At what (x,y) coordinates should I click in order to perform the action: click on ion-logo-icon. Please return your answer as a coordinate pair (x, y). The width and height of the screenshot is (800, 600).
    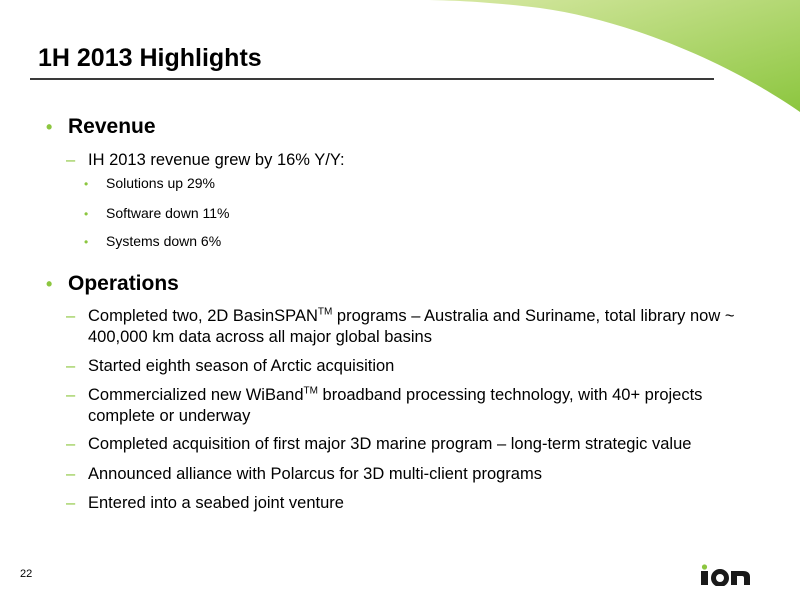
    Looking at the image, I should click on (725, 575).